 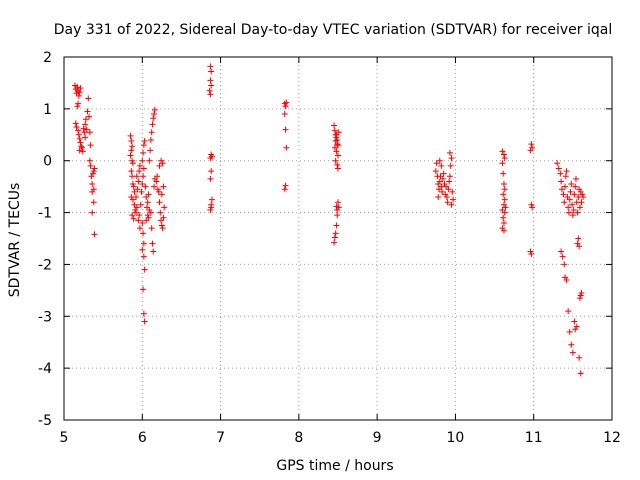 I want to click on y-tick-label: -1, so click(x=45, y=214).